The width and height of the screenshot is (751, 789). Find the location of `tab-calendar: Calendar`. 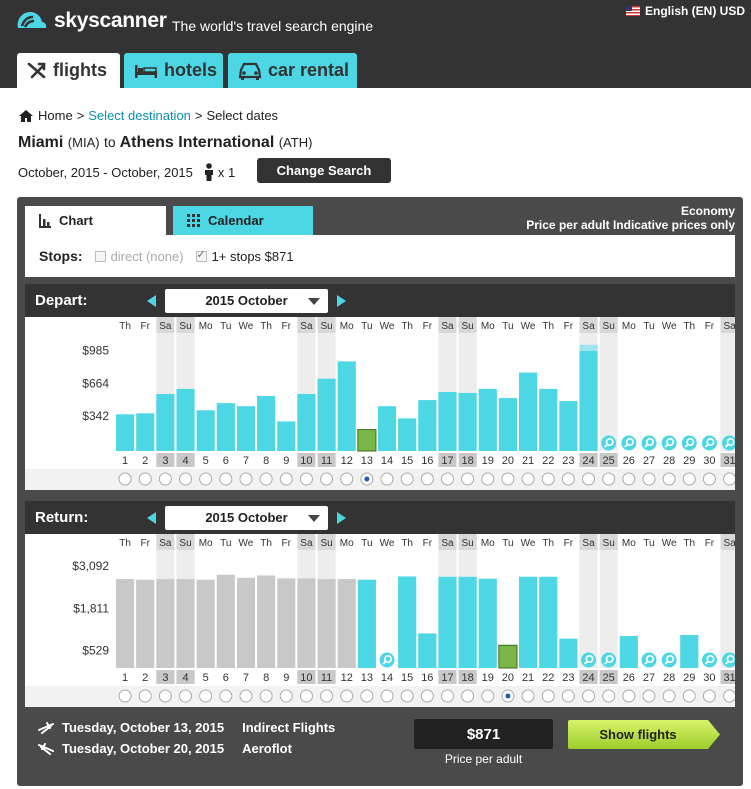

tab-calendar: Calendar is located at coordinates (243, 220).